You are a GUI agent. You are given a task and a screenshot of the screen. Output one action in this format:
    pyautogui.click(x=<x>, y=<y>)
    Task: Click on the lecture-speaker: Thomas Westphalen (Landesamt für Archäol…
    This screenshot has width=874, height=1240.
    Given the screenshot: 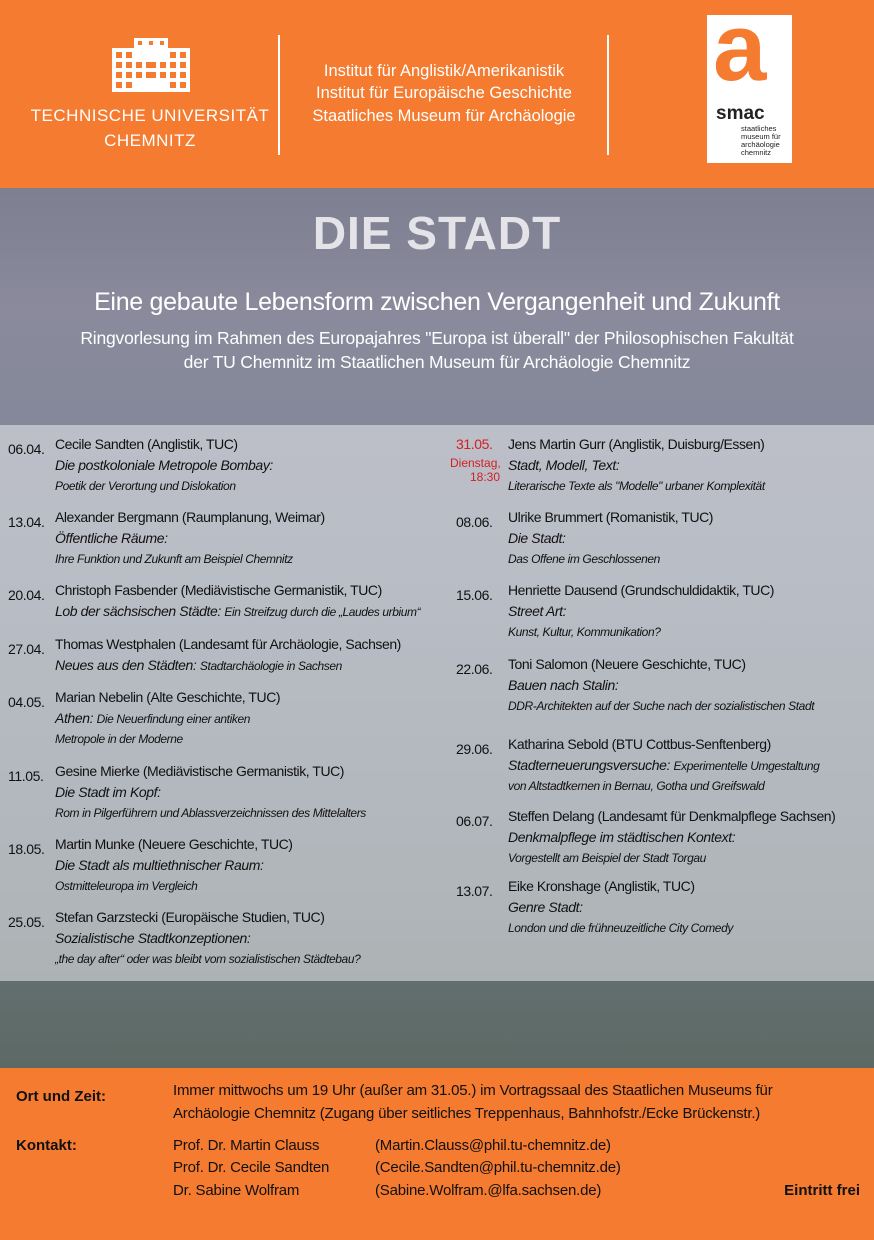 What is the action you would take?
    pyautogui.click(x=228, y=644)
    